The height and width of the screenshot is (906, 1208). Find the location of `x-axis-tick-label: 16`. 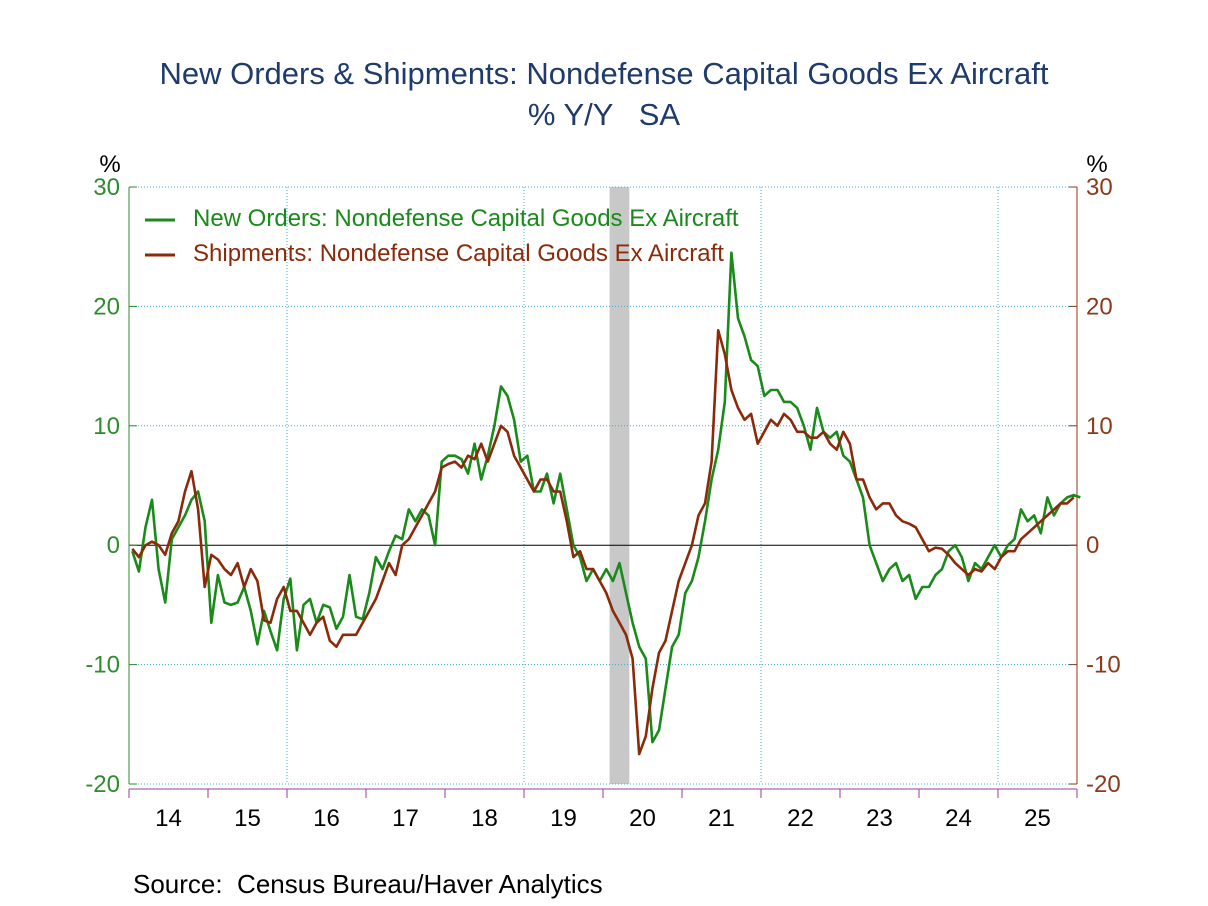

x-axis-tick-label: 16 is located at coordinates (326, 818).